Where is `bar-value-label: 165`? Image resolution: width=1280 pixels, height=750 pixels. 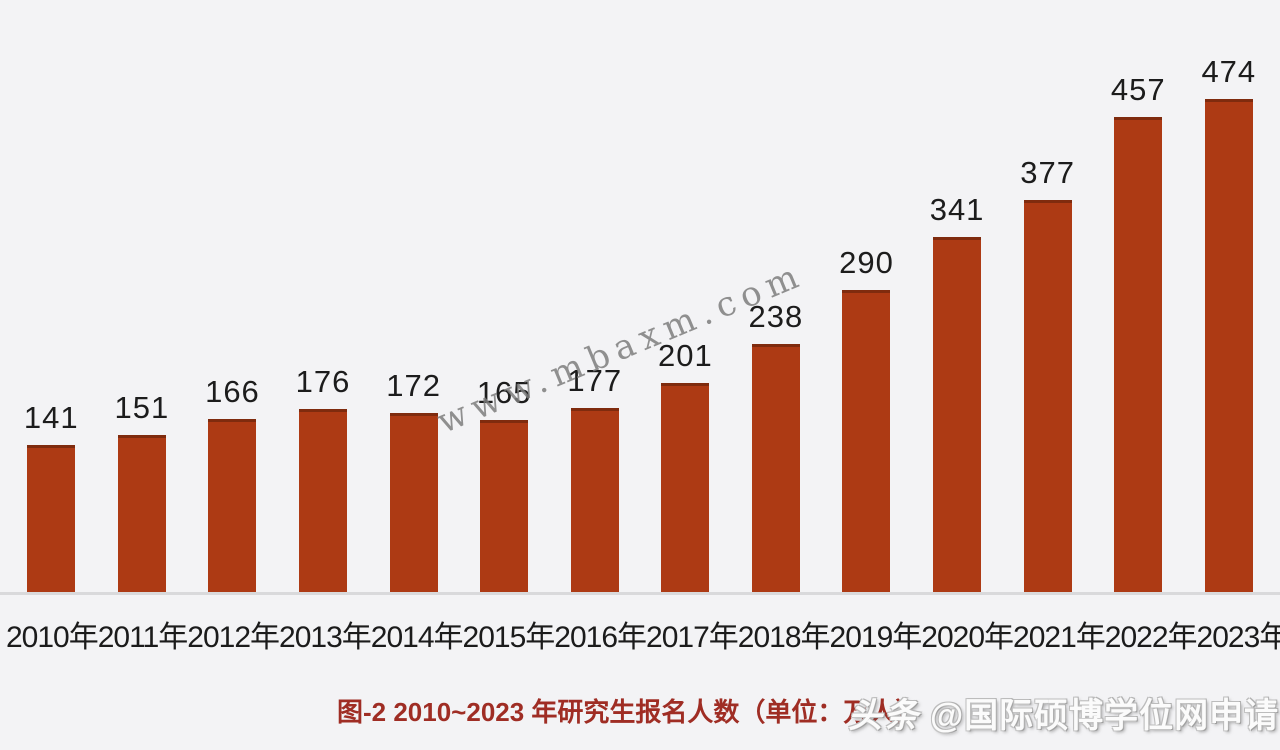
bar-value-label: 165 is located at coordinates (504, 392).